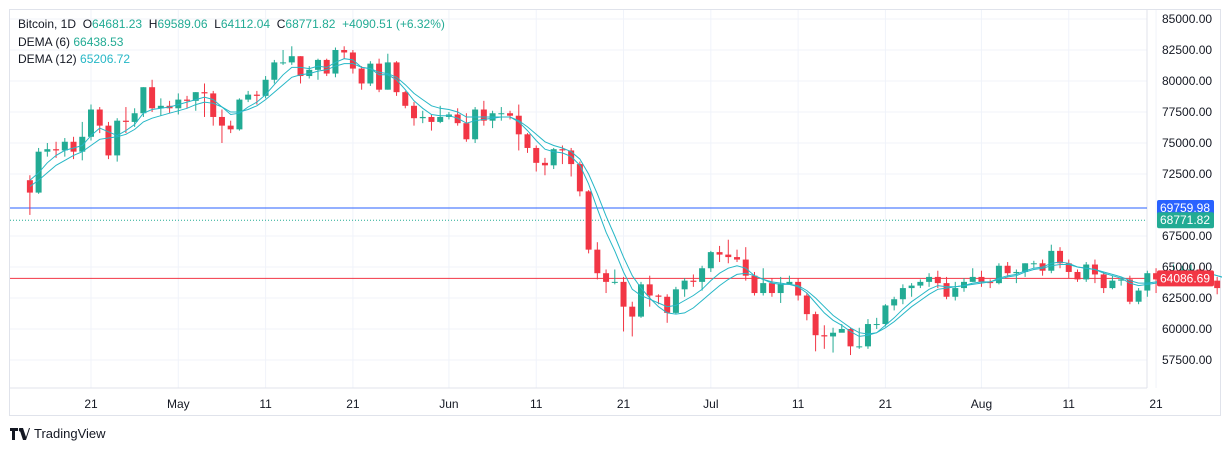 Image resolution: width=1231 pixels, height=452 pixels. I want to click on time-tick-label: May, so click(178, 404).